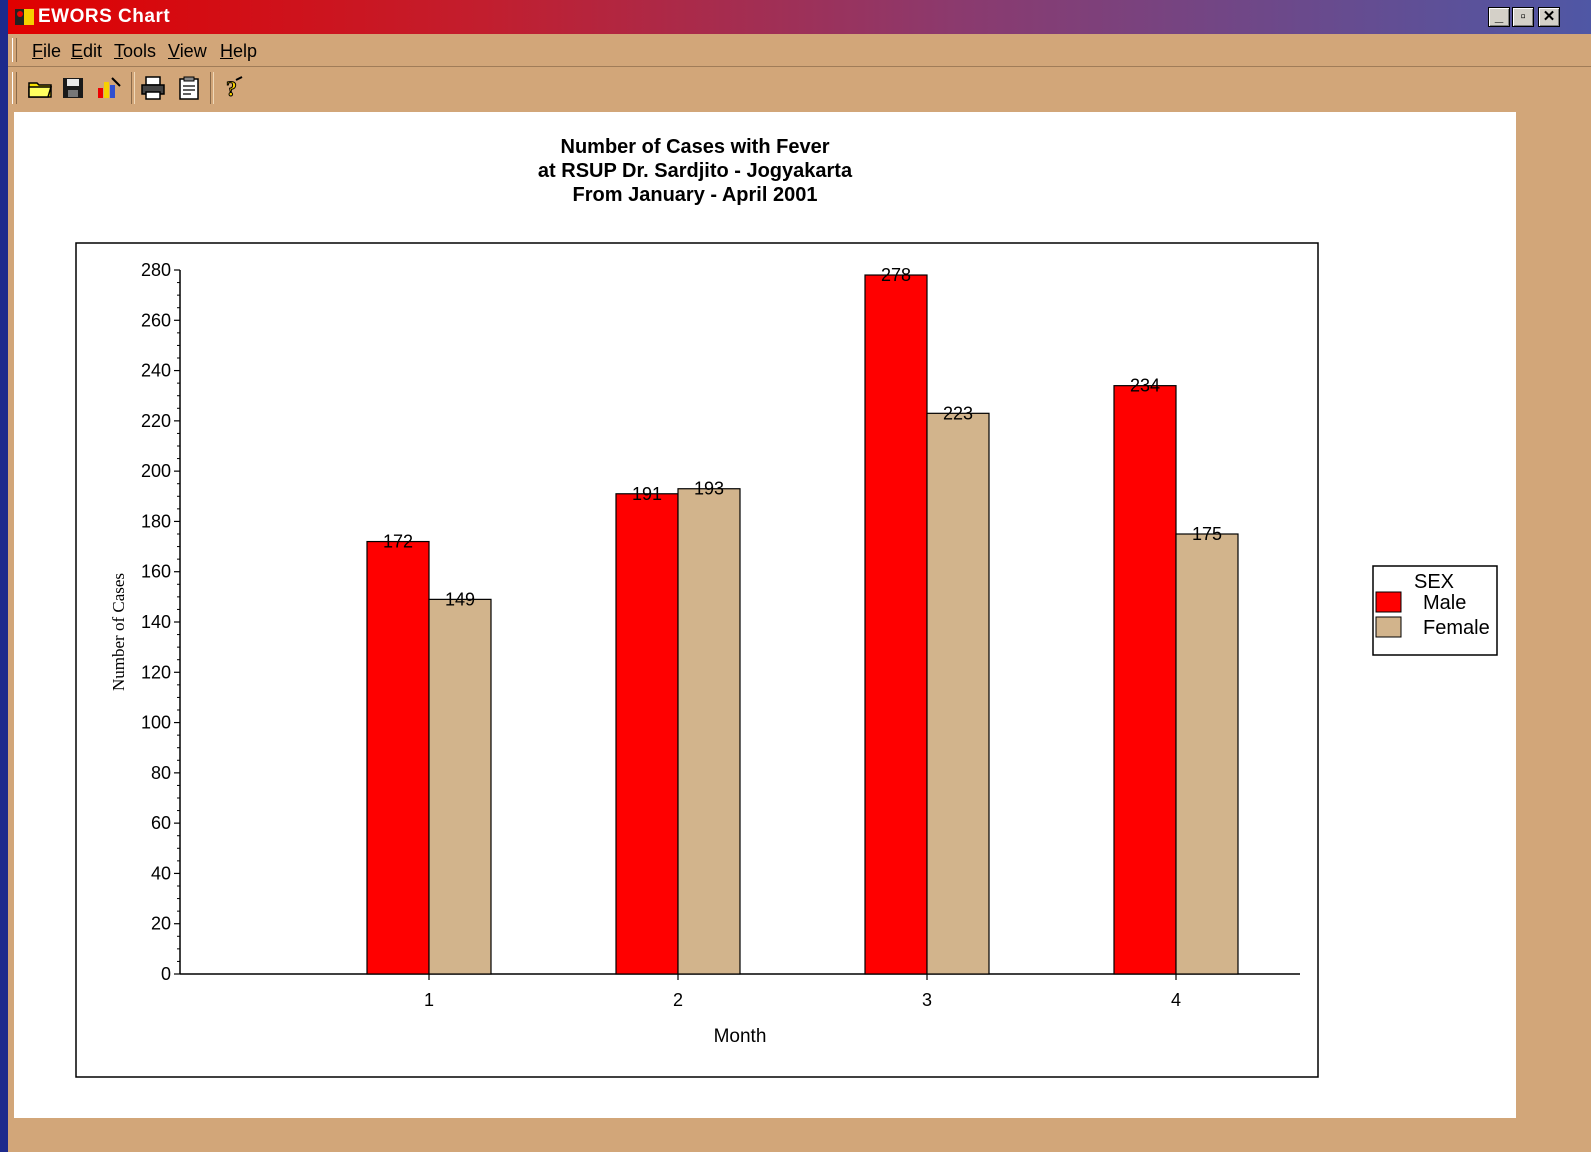  I want to click on y-tick-label: 60, so click(161, 823).